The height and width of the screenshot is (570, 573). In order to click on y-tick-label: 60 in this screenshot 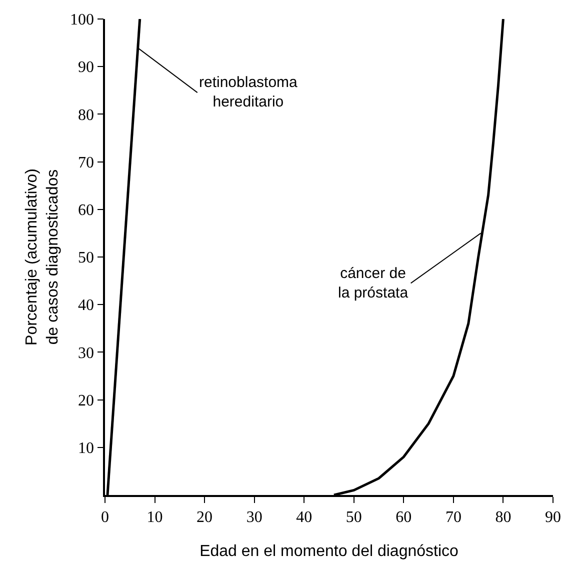, I will do `click(86, 210)`.